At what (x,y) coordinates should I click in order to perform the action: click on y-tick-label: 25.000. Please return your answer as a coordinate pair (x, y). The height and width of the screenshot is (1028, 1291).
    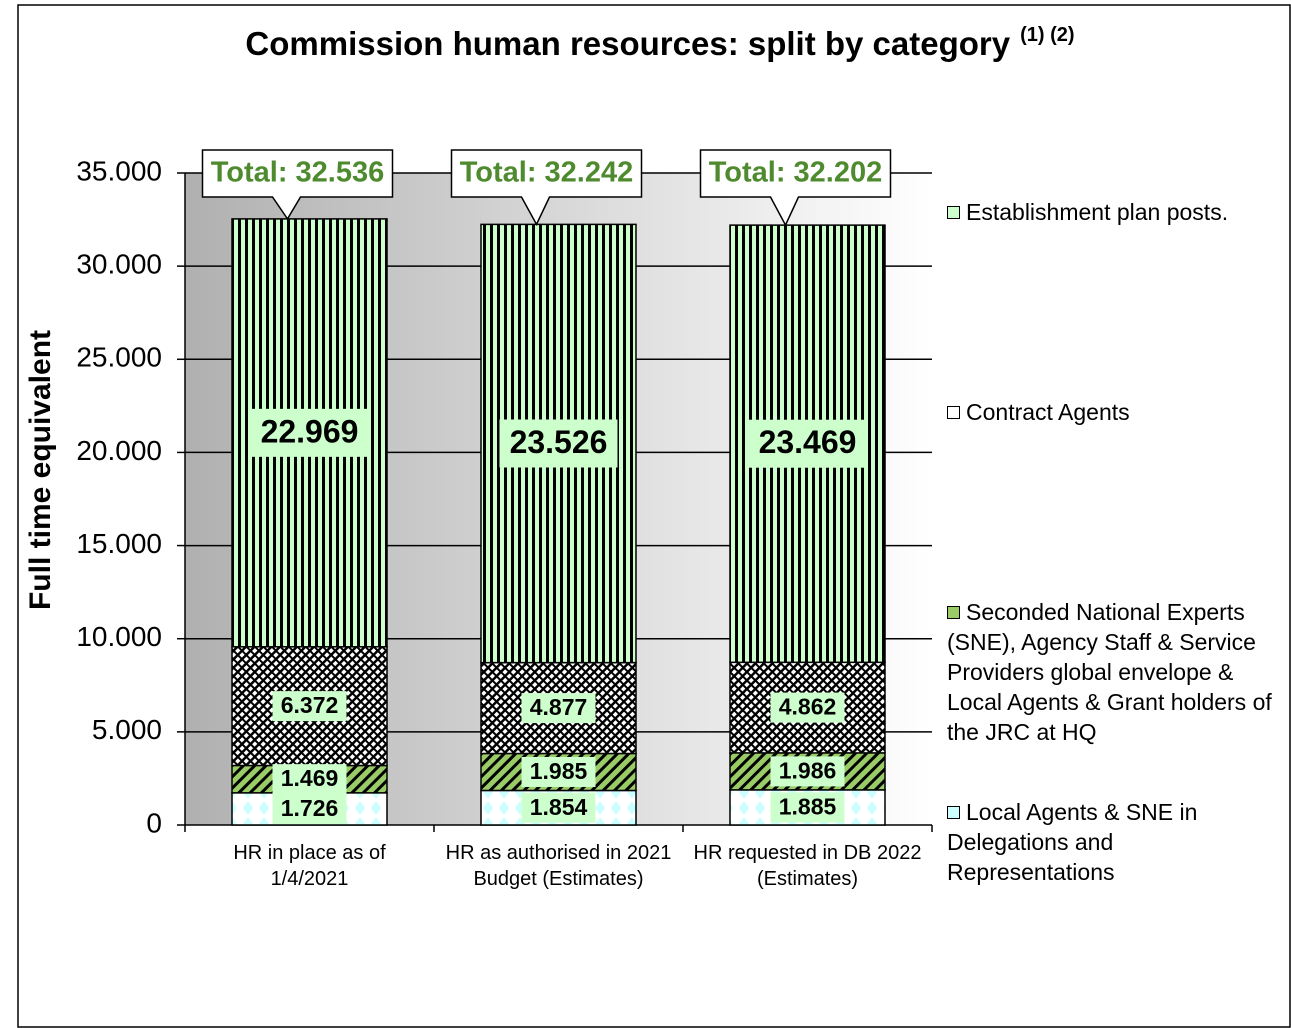
    Looking at the image, I should click on (119, 357).